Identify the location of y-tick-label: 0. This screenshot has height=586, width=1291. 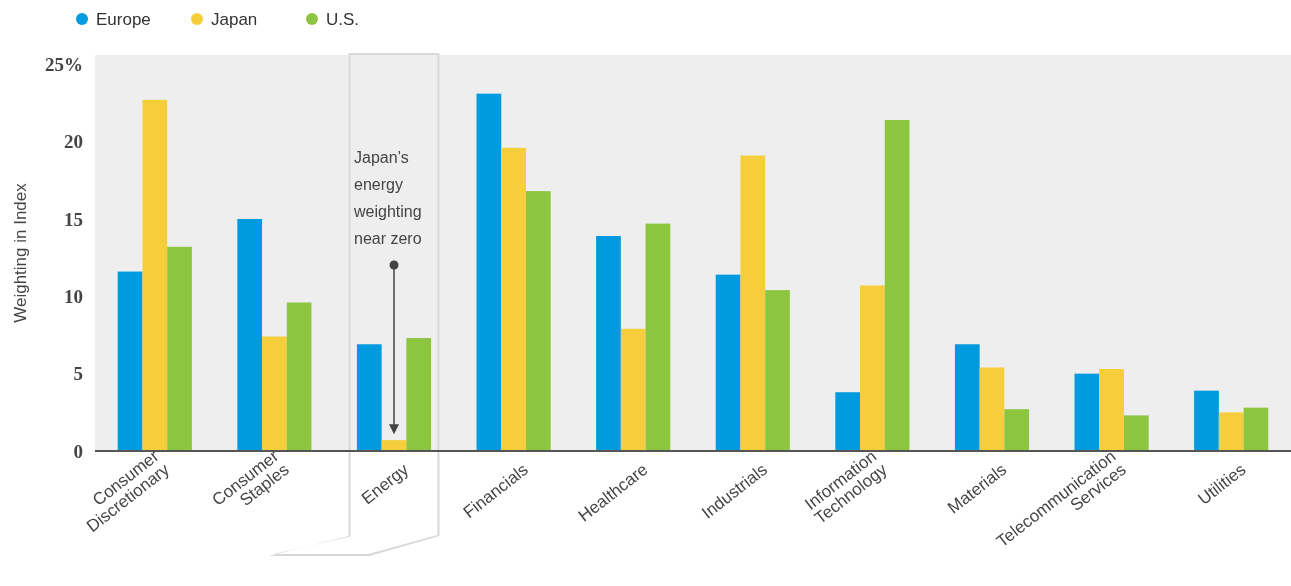
(78, 451).